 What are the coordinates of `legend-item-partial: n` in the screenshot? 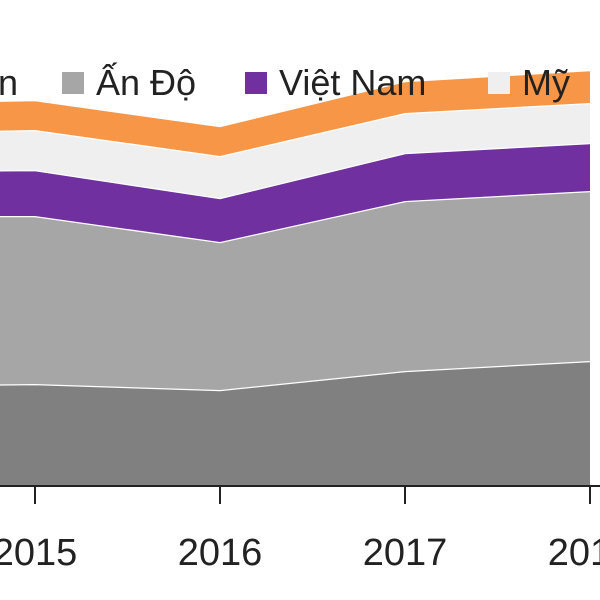 It's located at (9, 83).